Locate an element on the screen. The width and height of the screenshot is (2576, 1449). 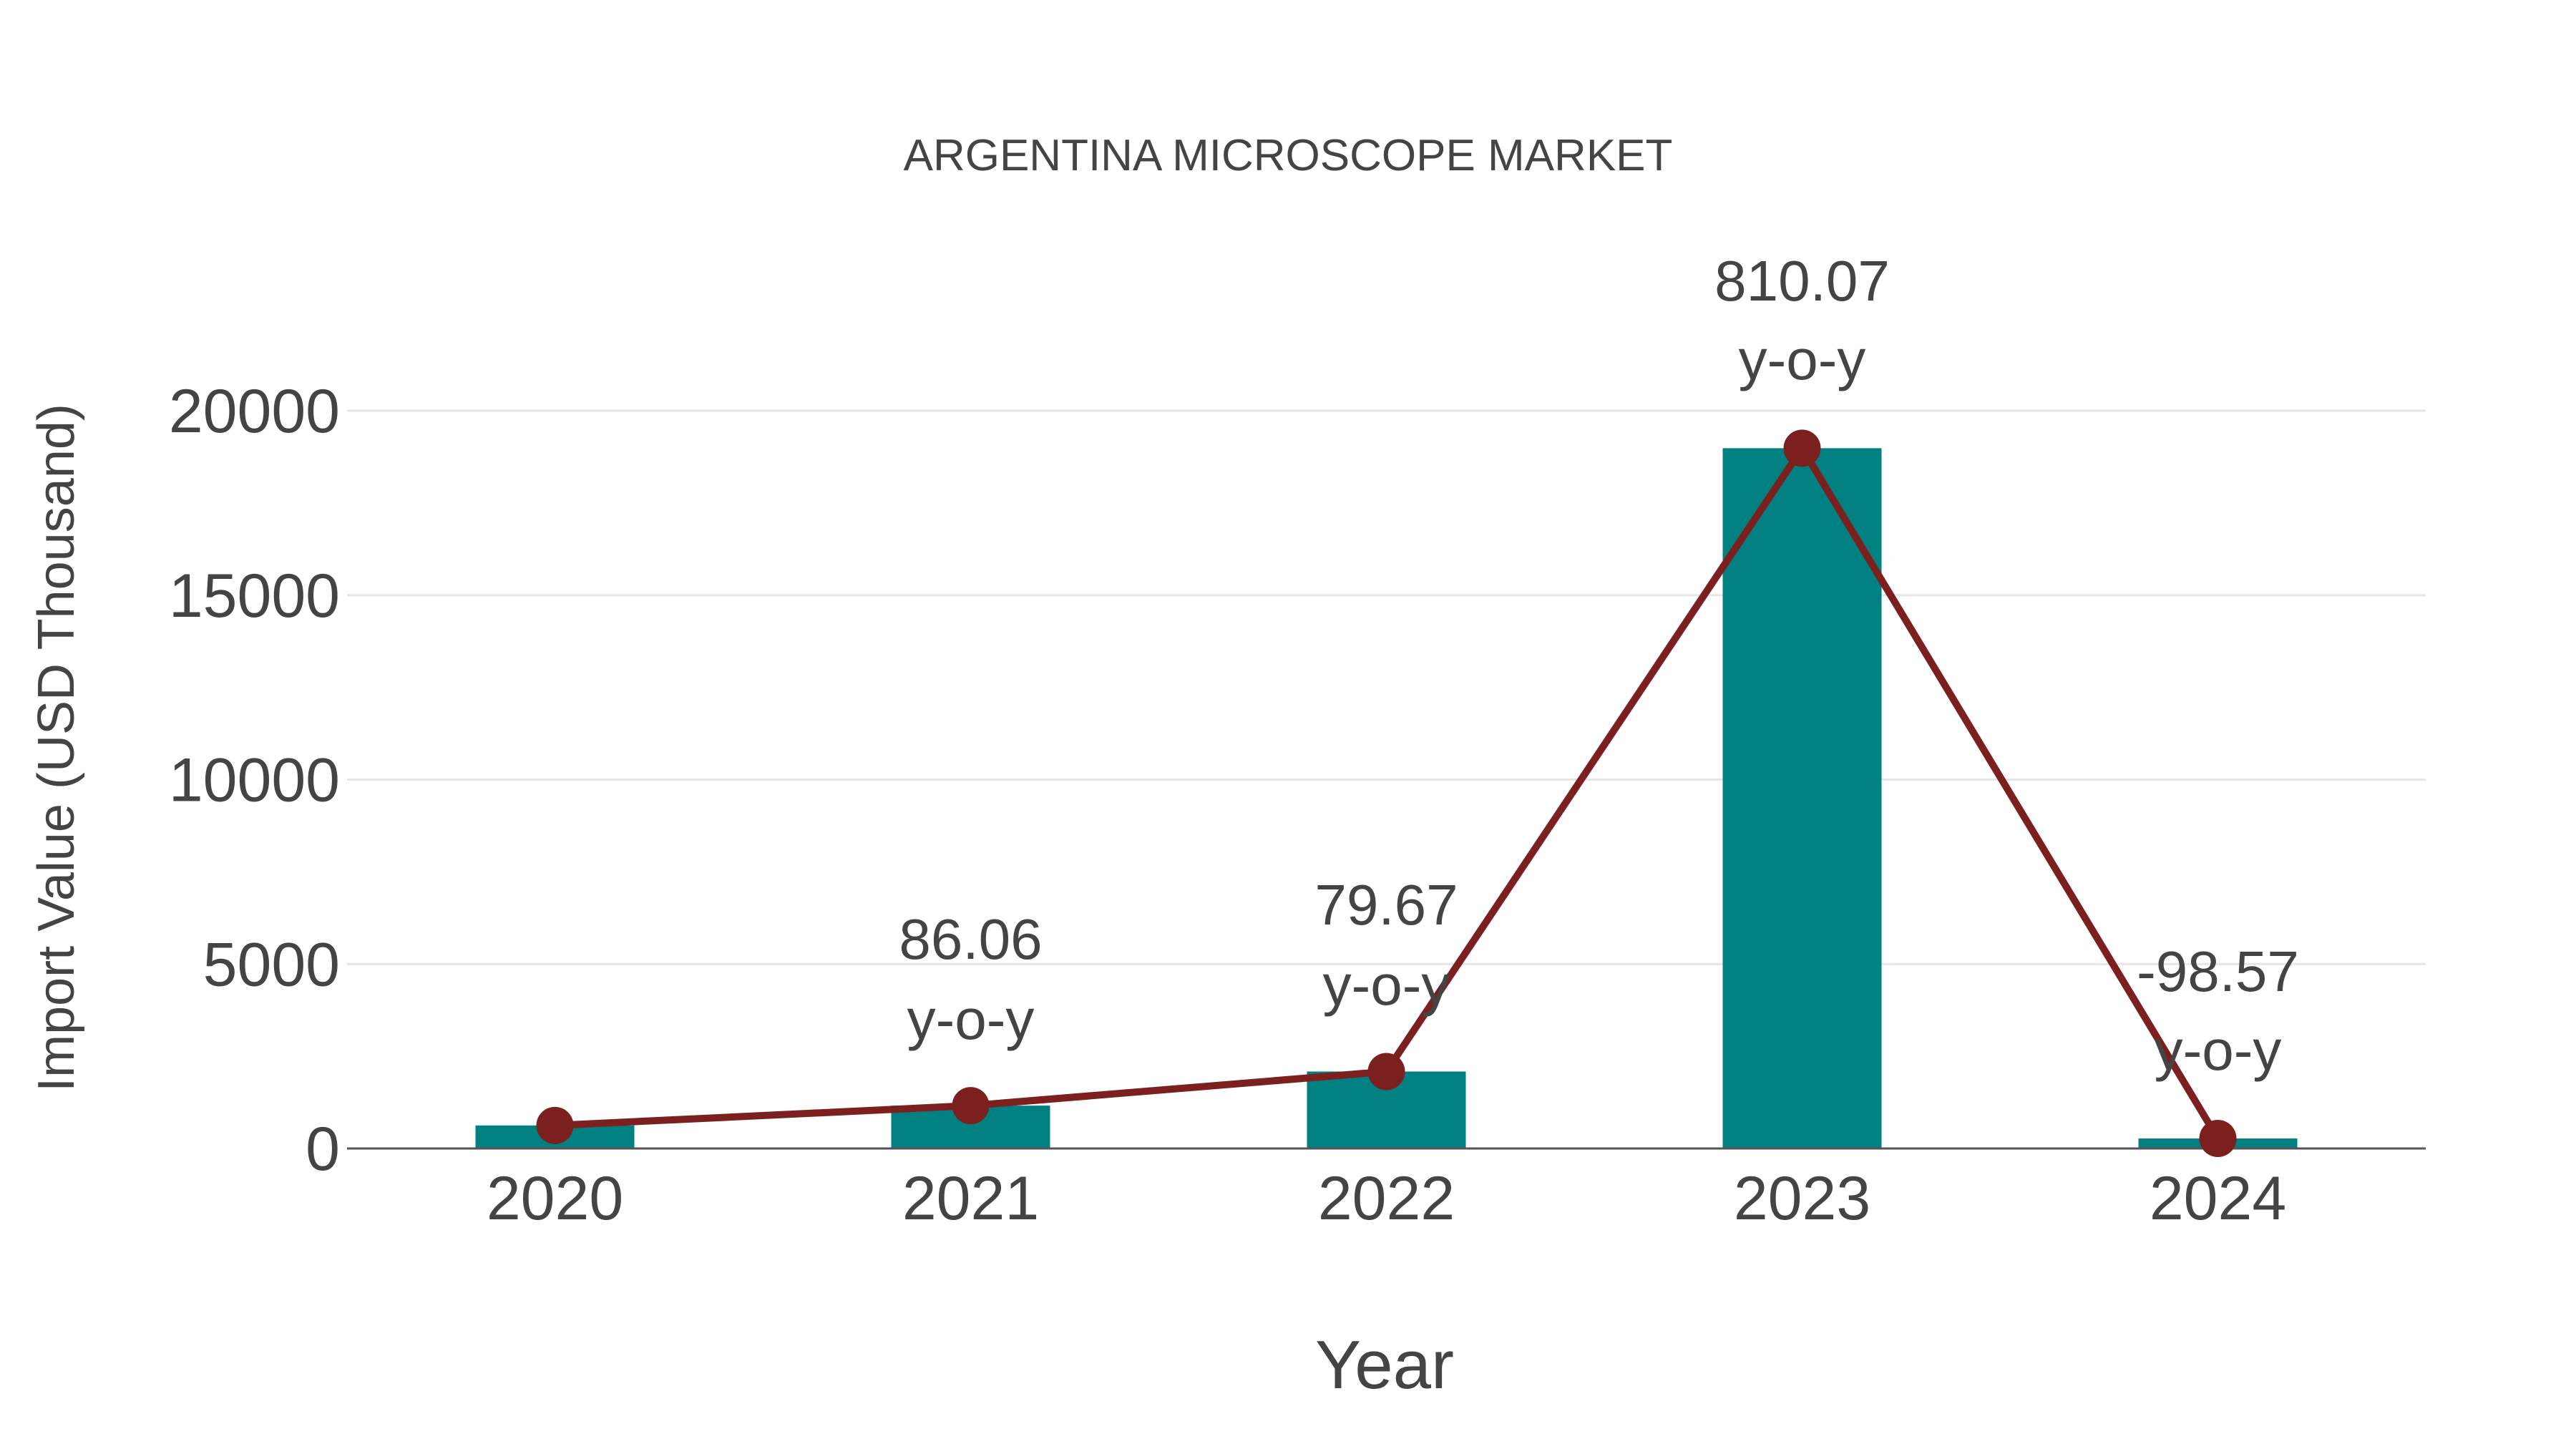
chart-title: ARGENTINA MICROSCOPE MARKET is located at coordinates (1288, 155).